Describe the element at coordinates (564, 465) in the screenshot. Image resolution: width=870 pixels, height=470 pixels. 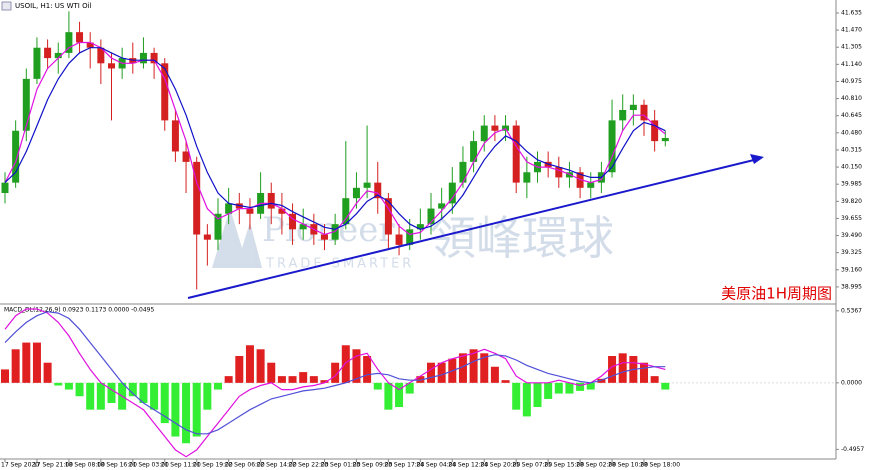
I see `x-tick-label: 25 Sep 15:00` at that location.